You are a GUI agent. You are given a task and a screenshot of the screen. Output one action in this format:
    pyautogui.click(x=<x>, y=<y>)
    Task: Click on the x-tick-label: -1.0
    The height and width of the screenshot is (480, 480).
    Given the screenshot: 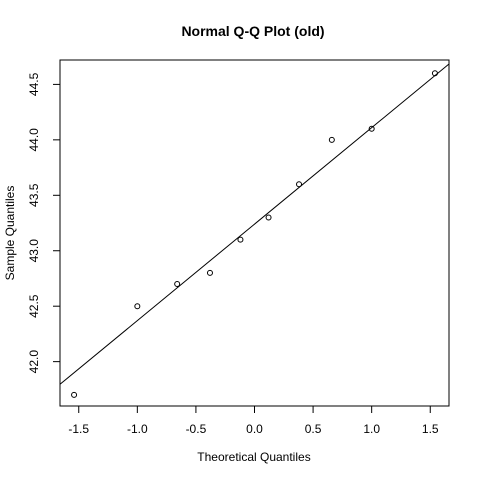 What is the action you would take?
    pyautogui.click(x=137, y=429)
    